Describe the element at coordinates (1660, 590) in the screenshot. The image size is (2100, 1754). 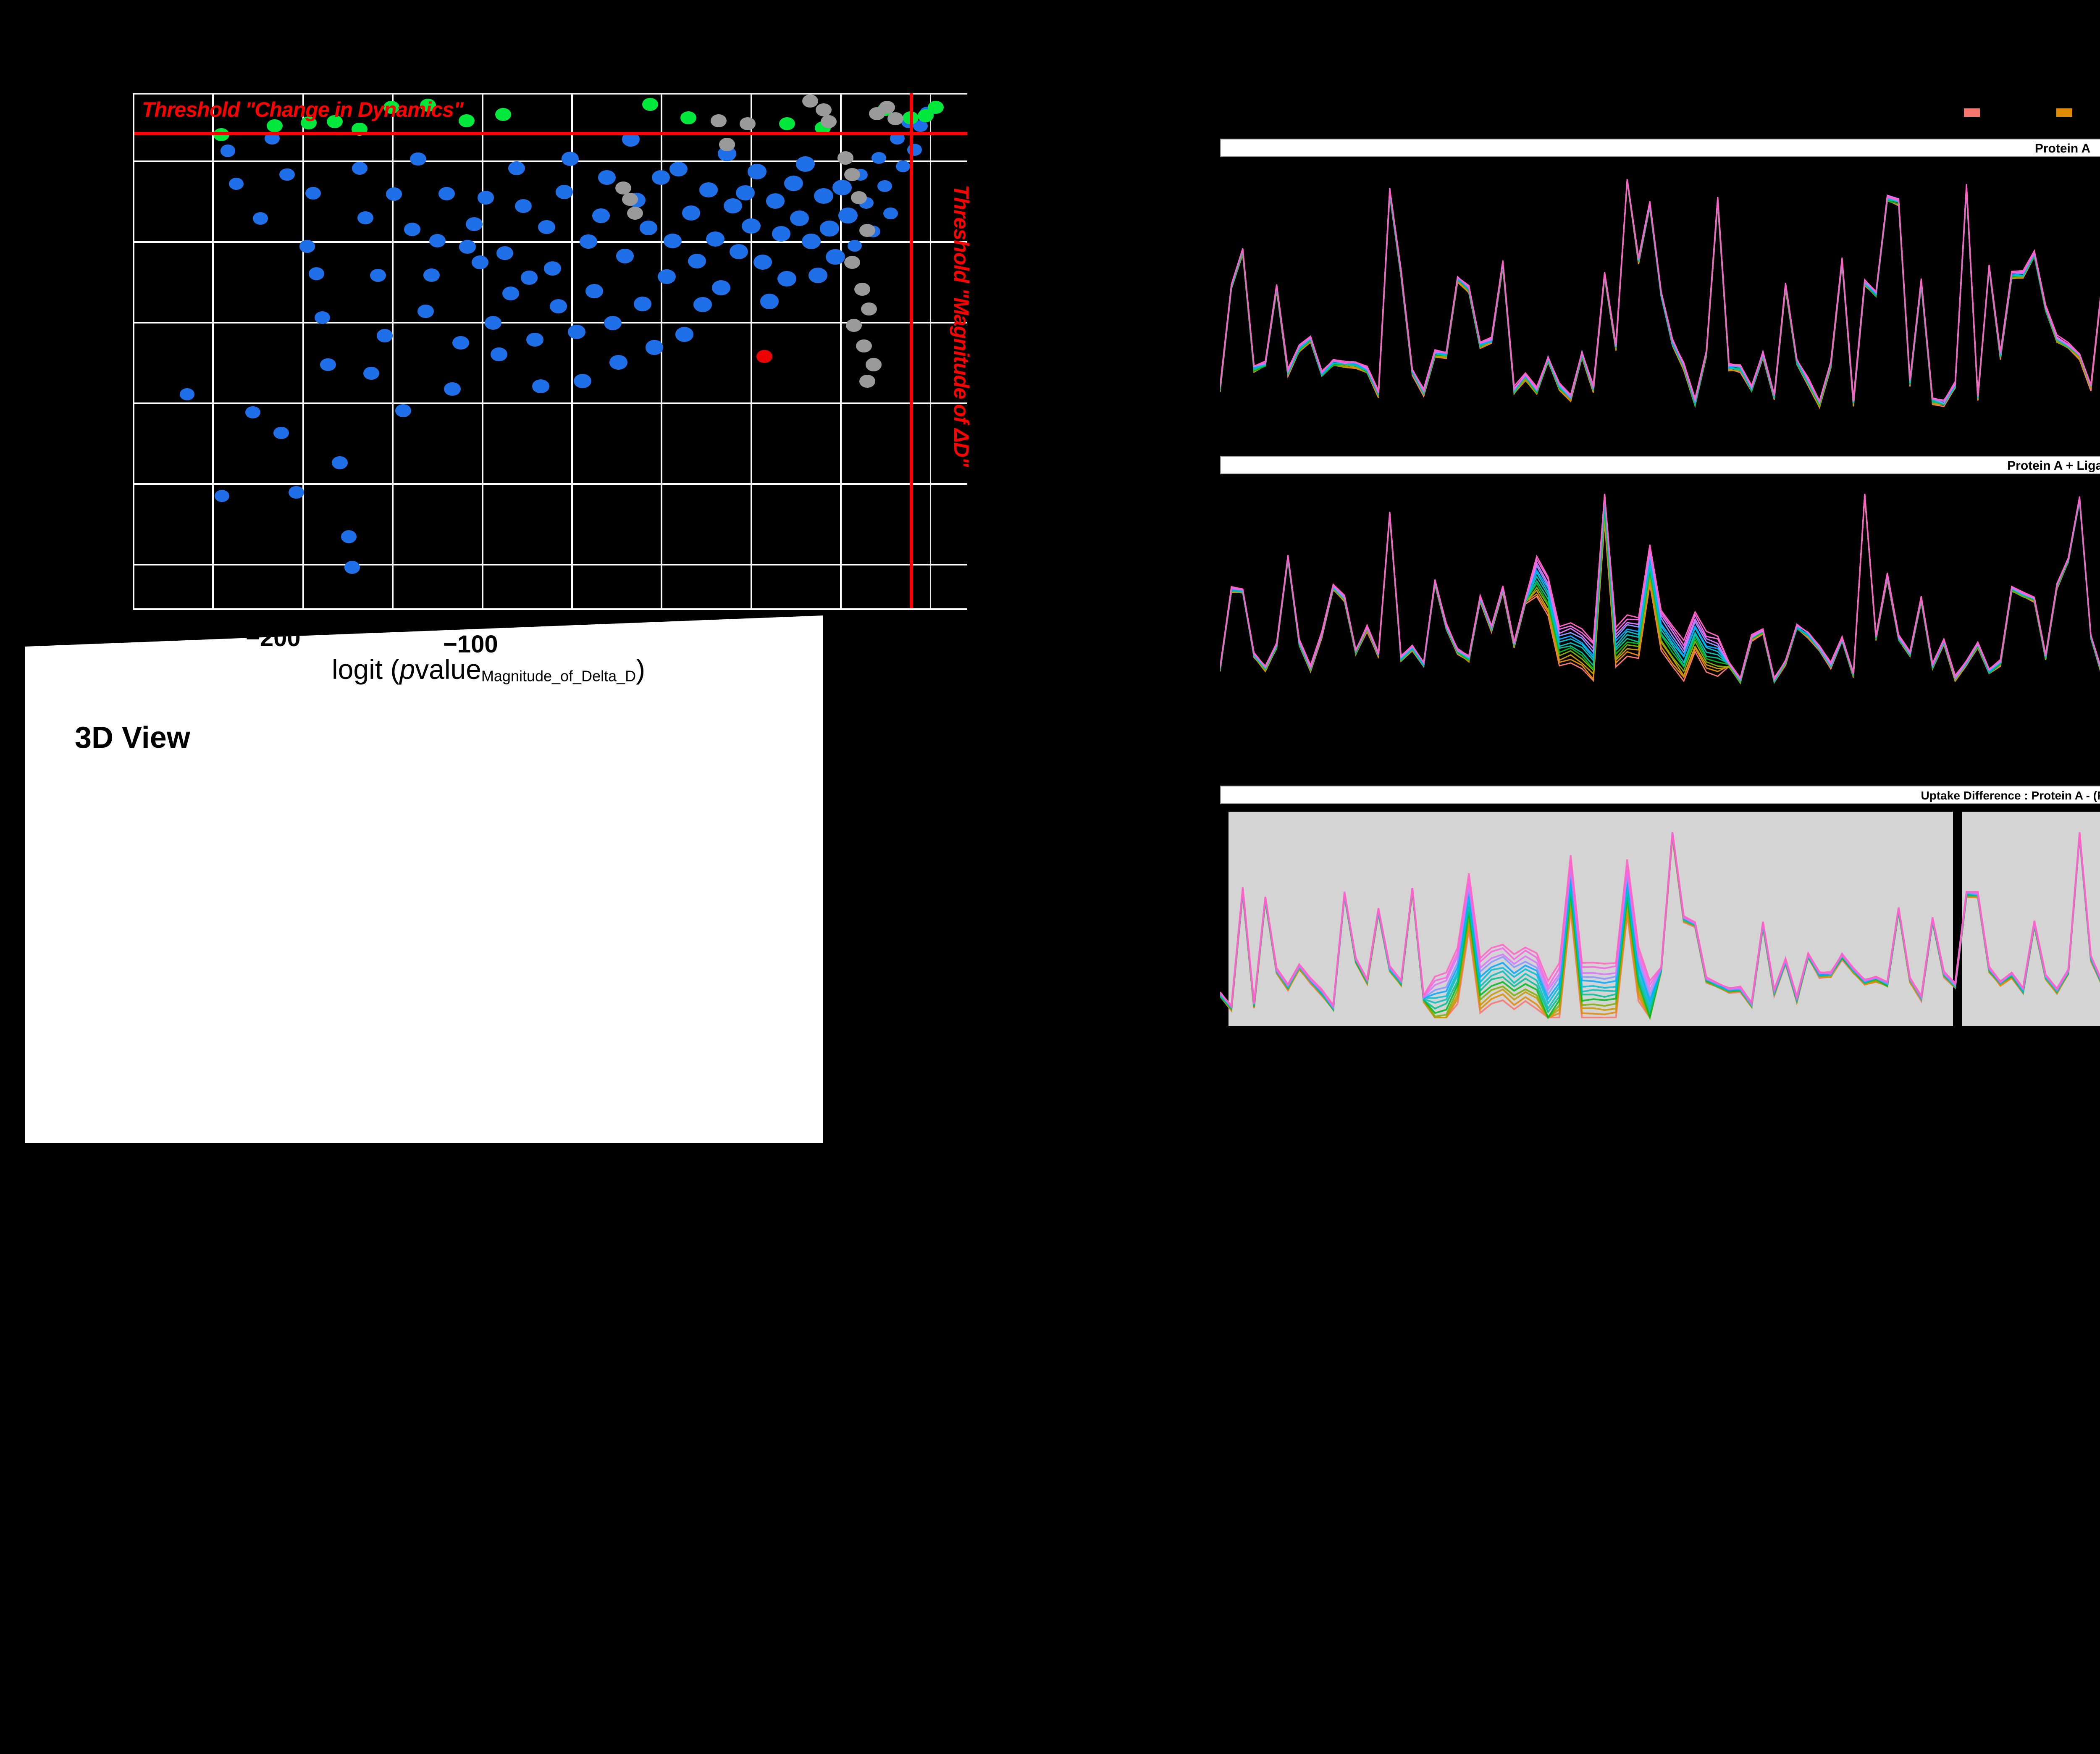
I see `trace-chart-protein-a-ligand` at that location.